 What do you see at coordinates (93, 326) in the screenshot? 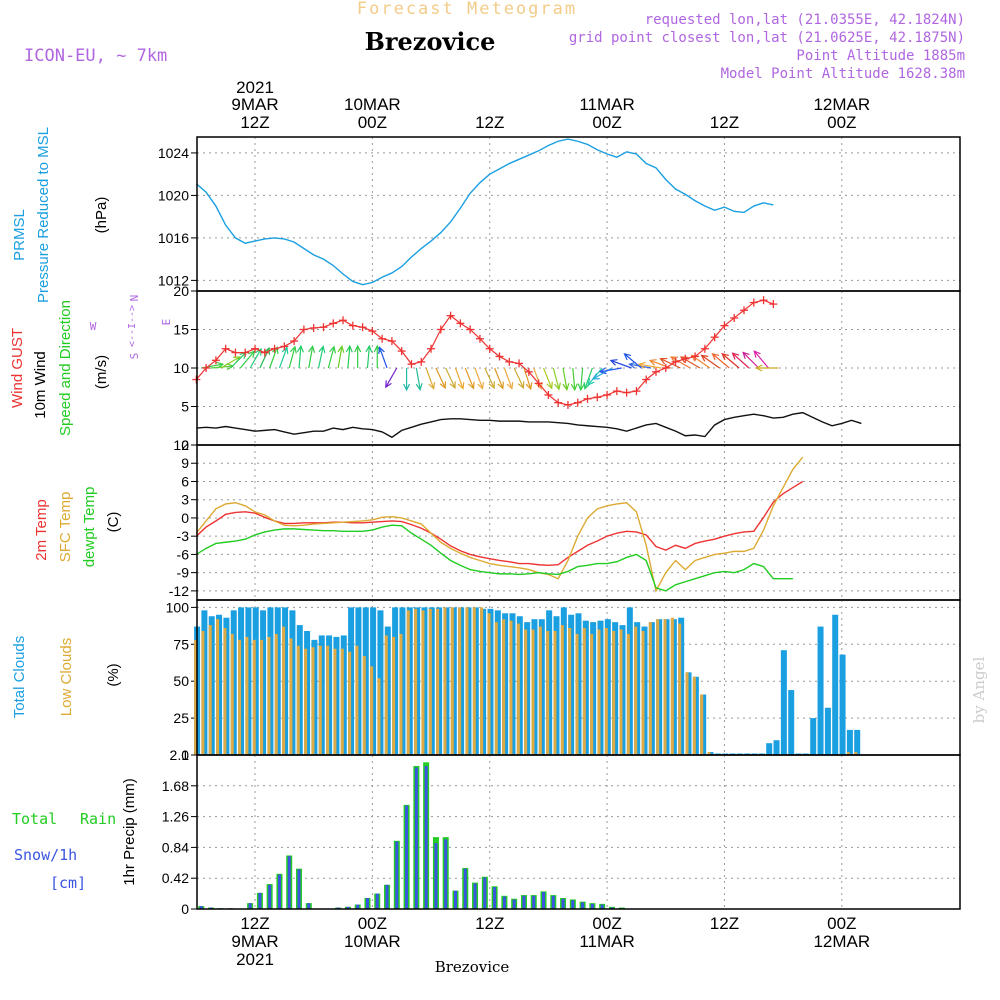
I see `compass-west: W` at bounding box center [93, 326].